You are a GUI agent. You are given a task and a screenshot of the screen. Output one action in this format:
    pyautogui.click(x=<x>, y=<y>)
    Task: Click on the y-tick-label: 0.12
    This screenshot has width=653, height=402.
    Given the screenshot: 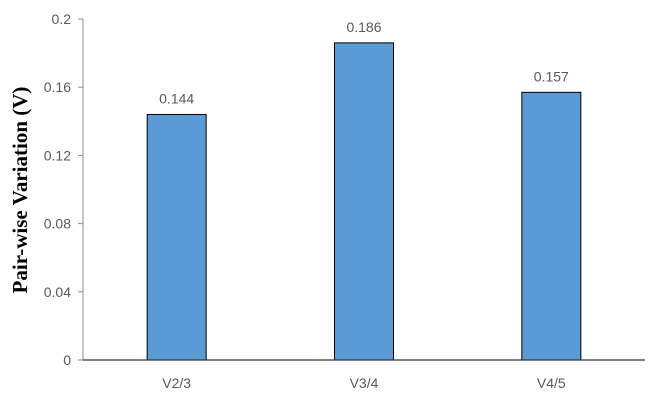 What is the action you would take?
    pyautogui.click(x=57, y=155)
    